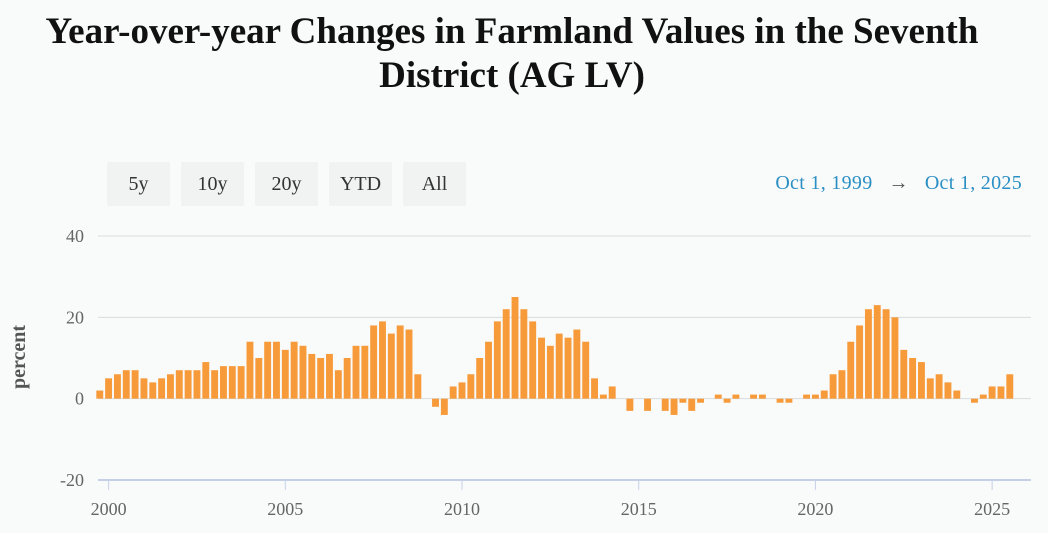 This screenshot has height=533, width=1048. I want to click on range-button-20y: 20y, so click(286, 184).